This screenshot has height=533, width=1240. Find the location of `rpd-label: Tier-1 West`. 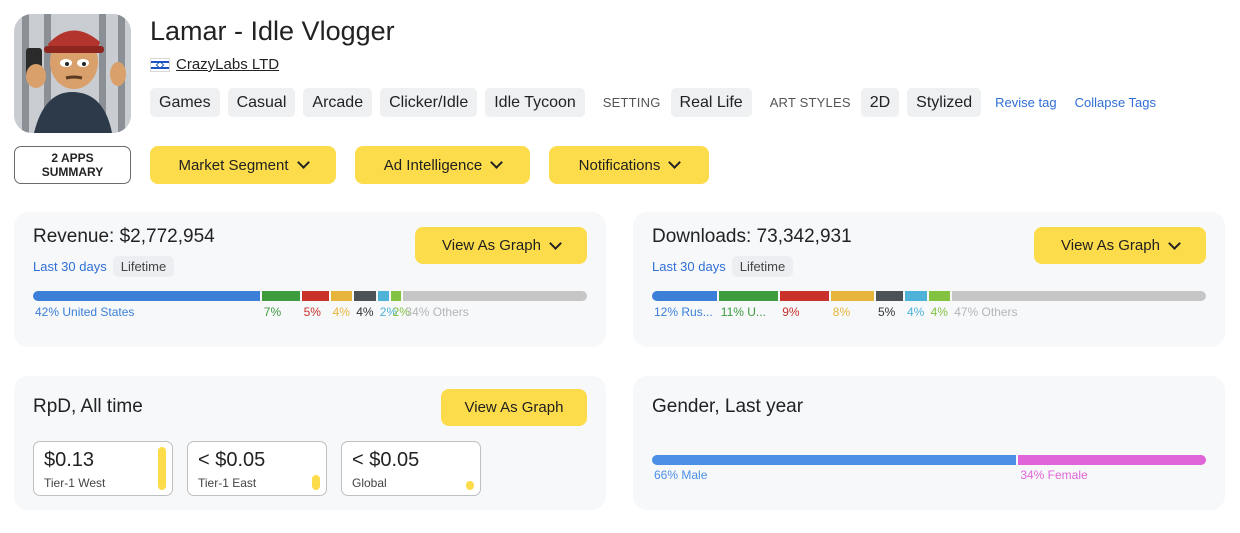

rpd-label: Tier-1 West is located at coordinates (75, 483).